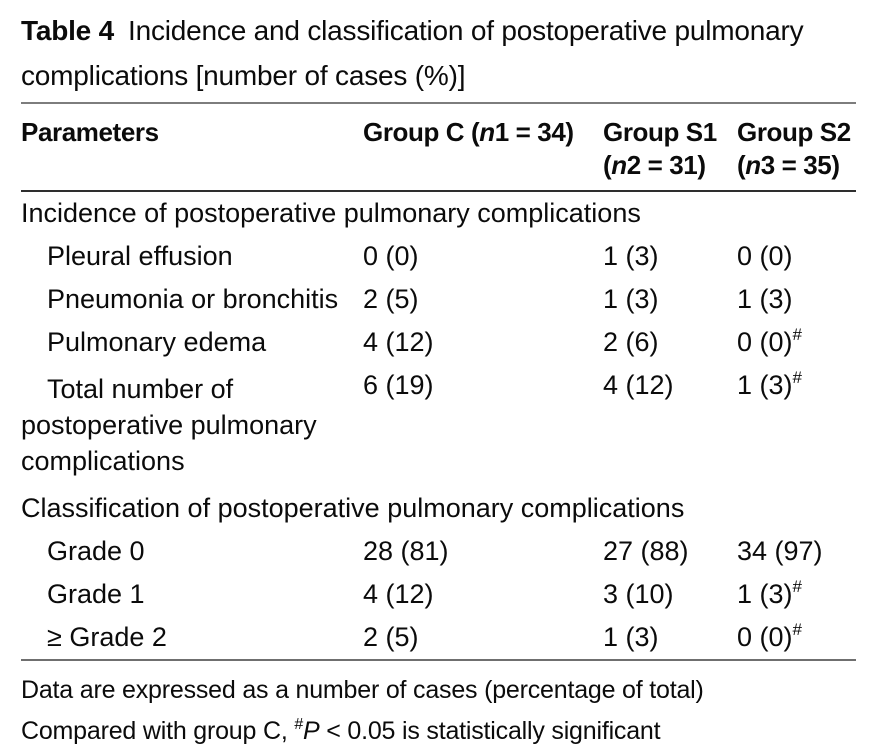 This screenshot has height=752, width=876. I want to click on table-row-pleural-effusion: Pleural effusion 0 (0) 1 (3) 0 (0), so click(438, 256).